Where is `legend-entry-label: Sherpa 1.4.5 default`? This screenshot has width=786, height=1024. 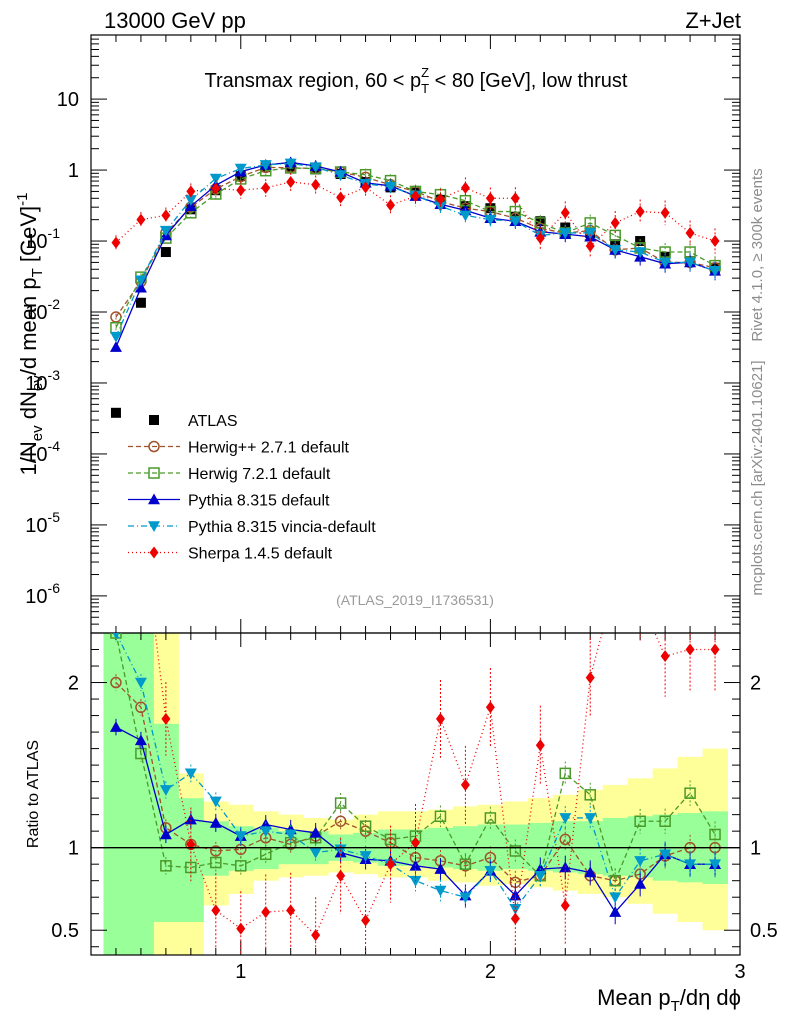
legend-entry-label: Sherpa 1.4.5 default is located at coordinates (260, 554).